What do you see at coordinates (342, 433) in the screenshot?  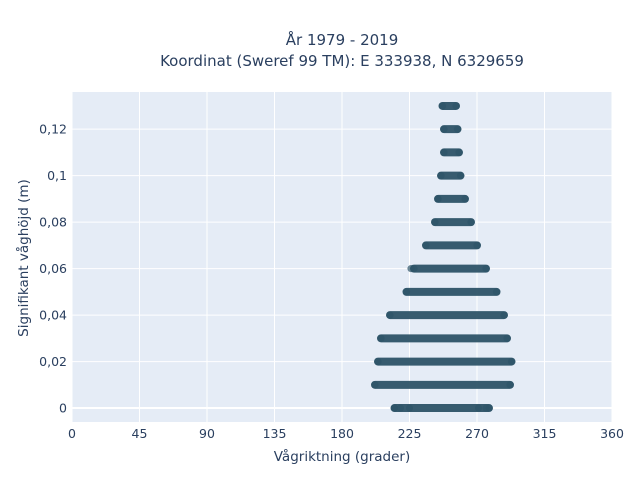 I see `x-tick-label: 180` at bounding box center [342, 433].